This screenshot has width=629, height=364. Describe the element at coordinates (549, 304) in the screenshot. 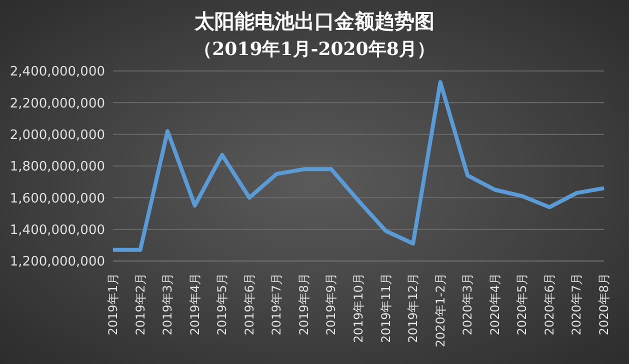

I see `x-tick-label: 2020年6月` at that location.